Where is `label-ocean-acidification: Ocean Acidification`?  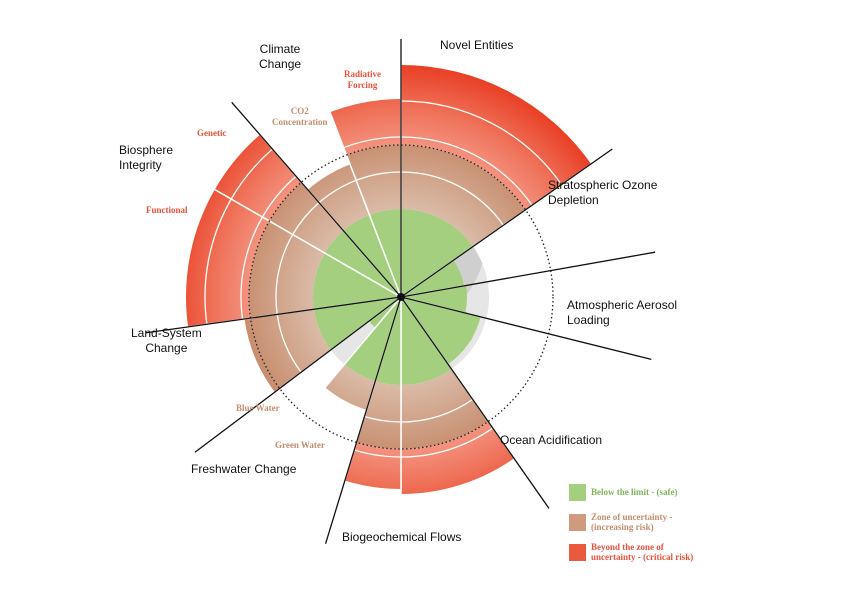 label-ocean-acidification: Ocean Acidification is located at coordinates (551, 440).